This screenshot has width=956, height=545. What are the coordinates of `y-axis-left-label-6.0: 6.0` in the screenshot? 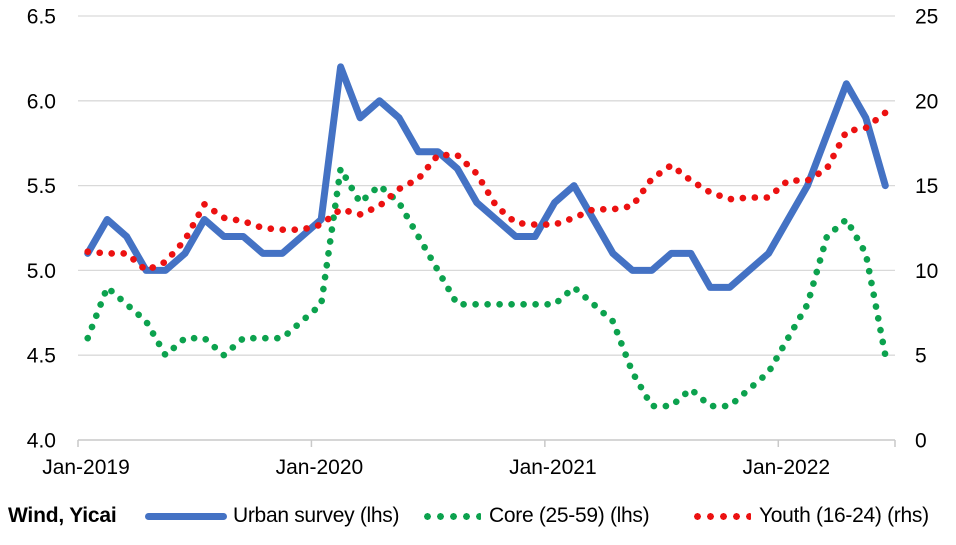 It's located at (41, 101).